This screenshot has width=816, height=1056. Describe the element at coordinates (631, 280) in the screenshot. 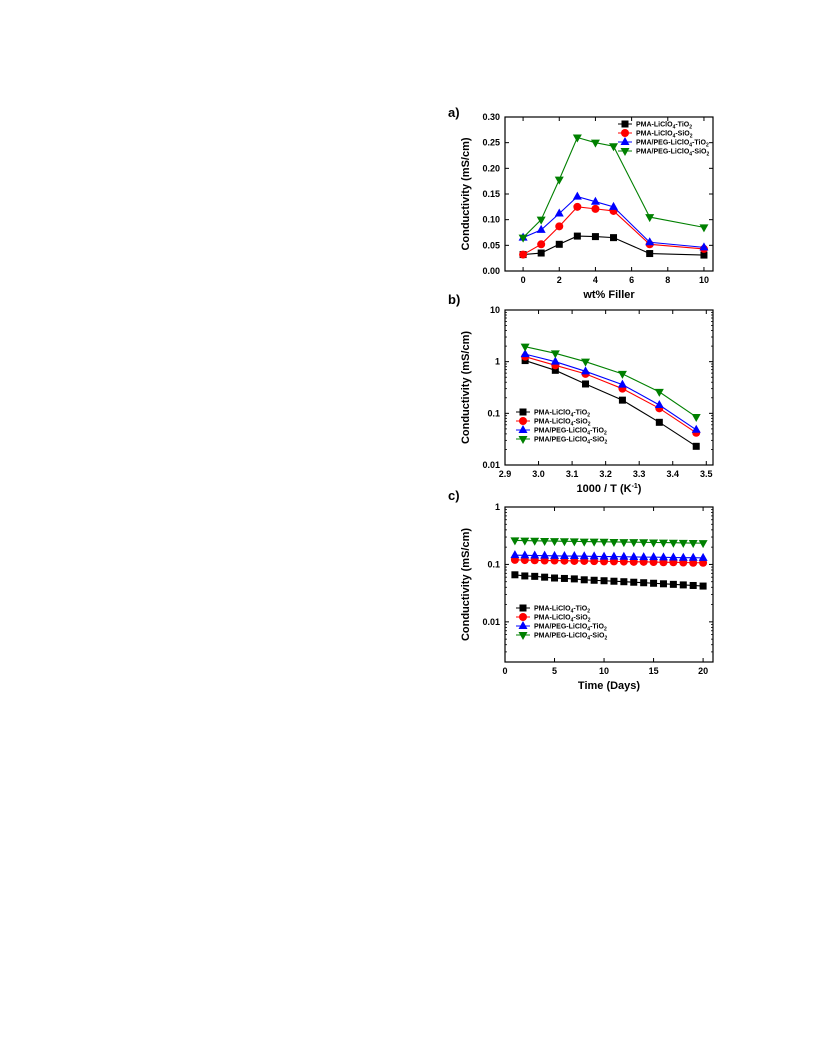

I see `x-tick-label: 6` at that location.